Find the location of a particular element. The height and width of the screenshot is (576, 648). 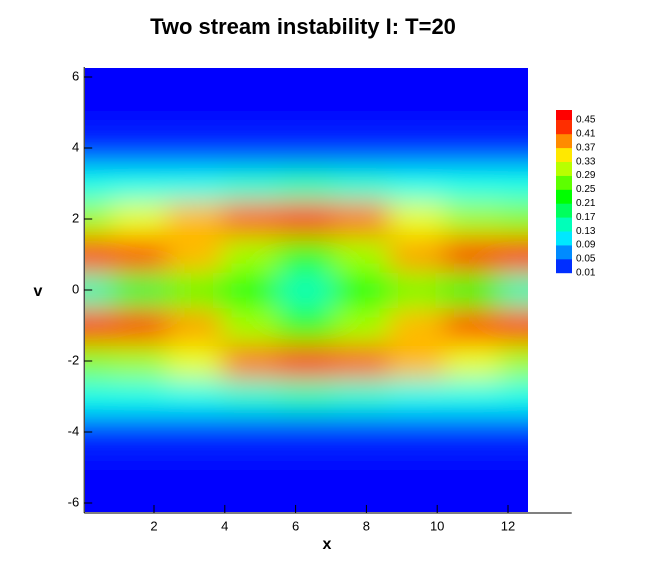

colorbar-label: 0.09 is located at coordinates (586, 245).